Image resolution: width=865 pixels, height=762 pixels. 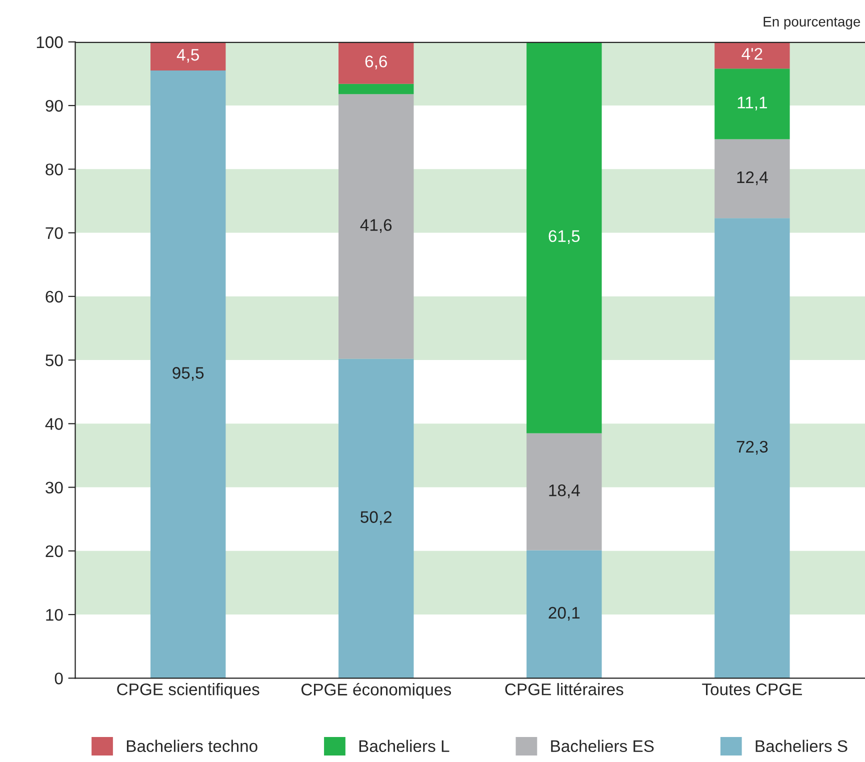 I want to click on y-tick-label: 80, so click(x=54, y=170).